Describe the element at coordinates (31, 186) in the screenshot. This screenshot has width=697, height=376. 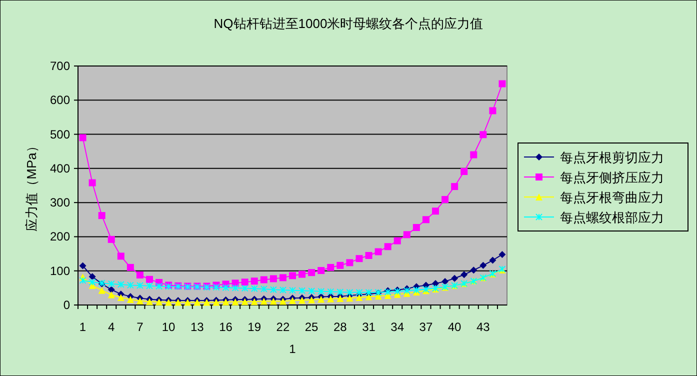
I see `y-axis-title: 应力值（MPa）` at that location.